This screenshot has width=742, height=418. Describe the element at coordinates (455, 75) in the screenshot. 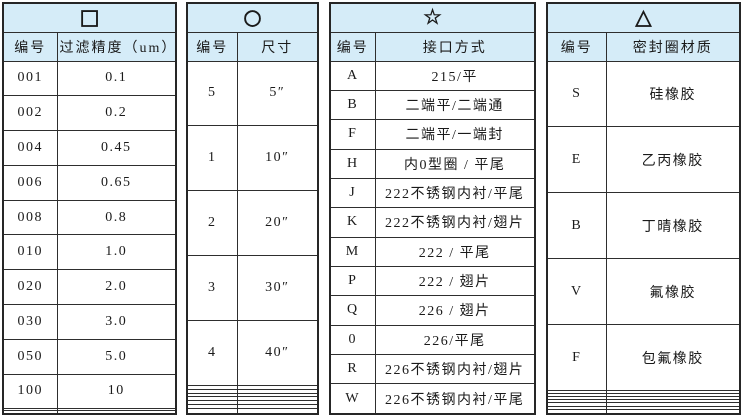

I see `cell-value: 215/平` at that location.